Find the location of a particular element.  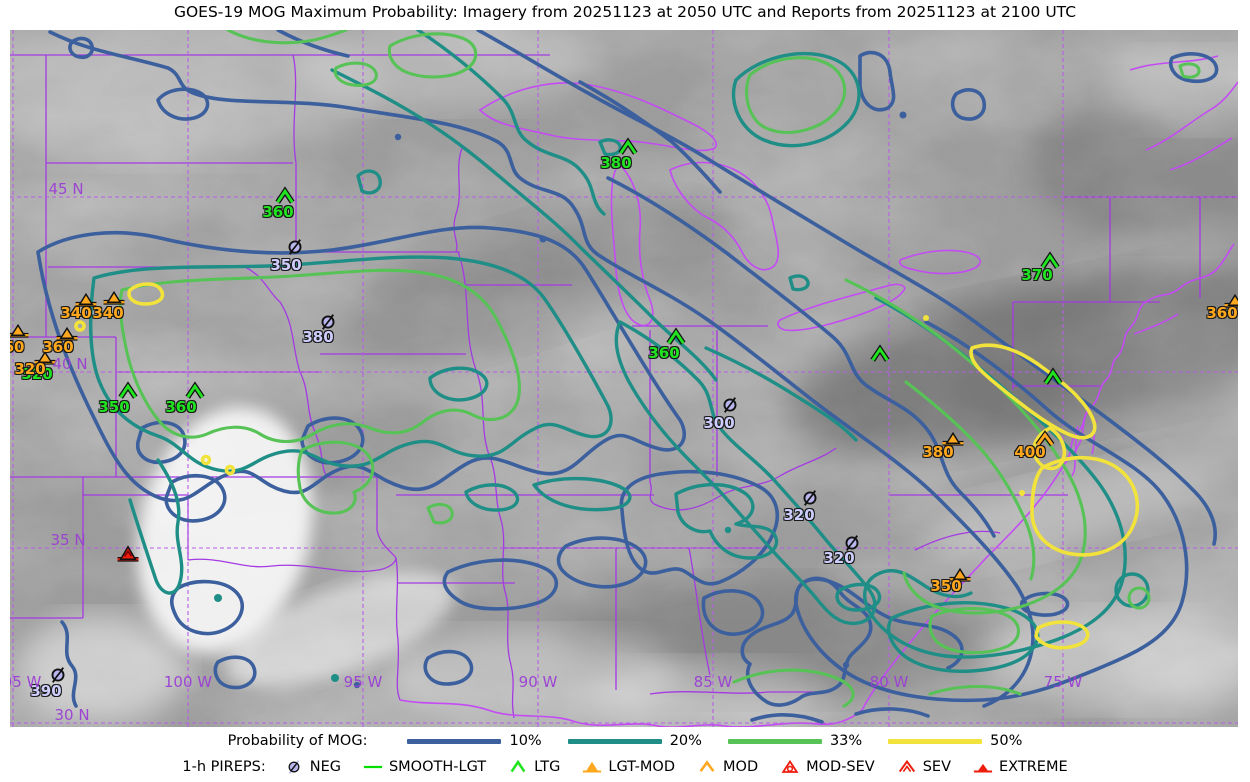

pirep-type-label: MOD is located at coordinates (741, 767).